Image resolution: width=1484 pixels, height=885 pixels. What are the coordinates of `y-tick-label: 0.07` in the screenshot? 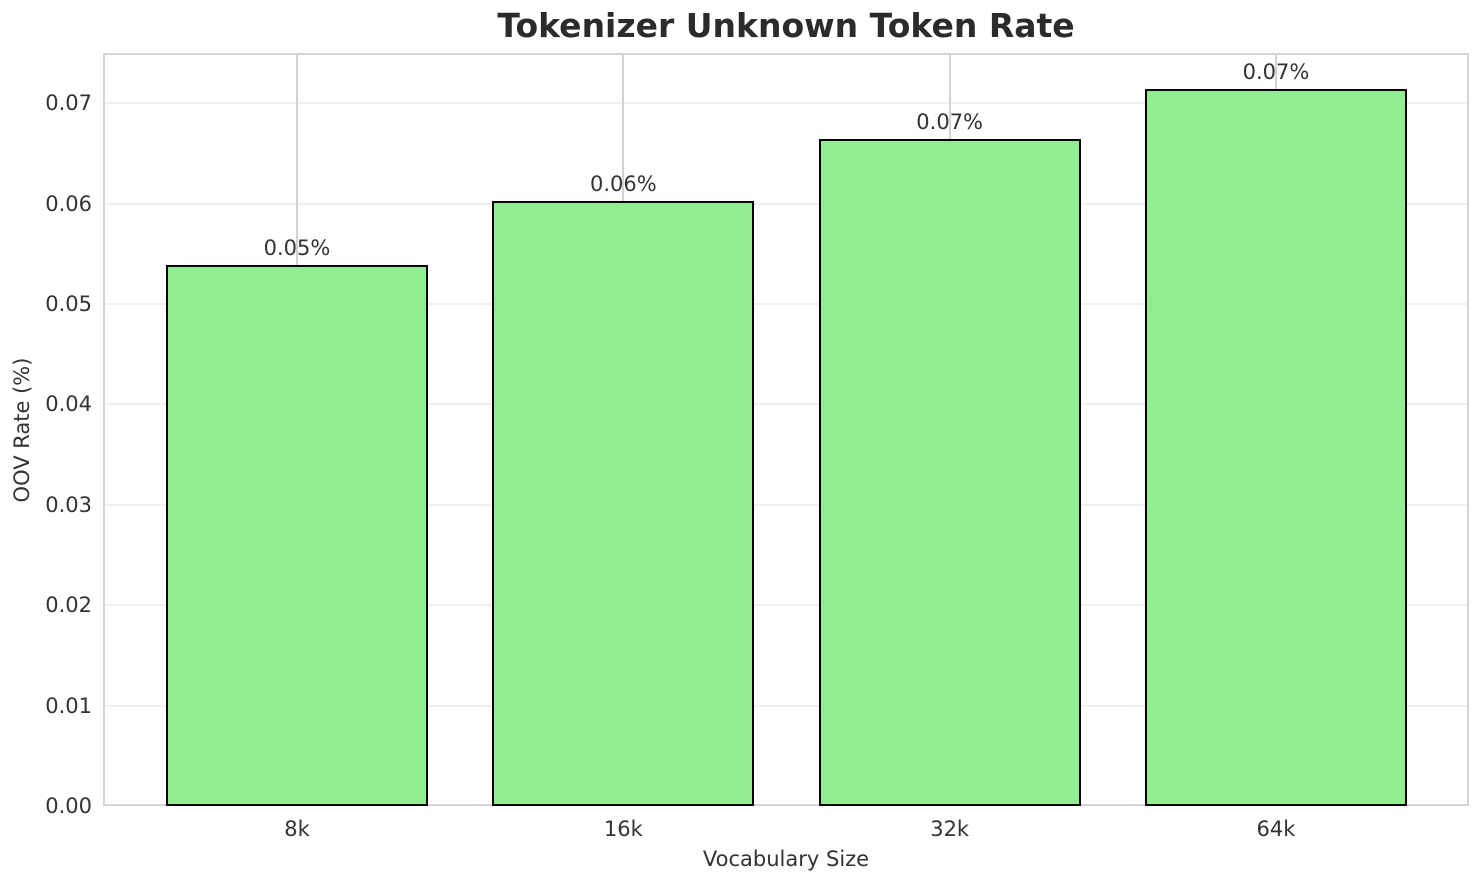 It's located at (68, 103).